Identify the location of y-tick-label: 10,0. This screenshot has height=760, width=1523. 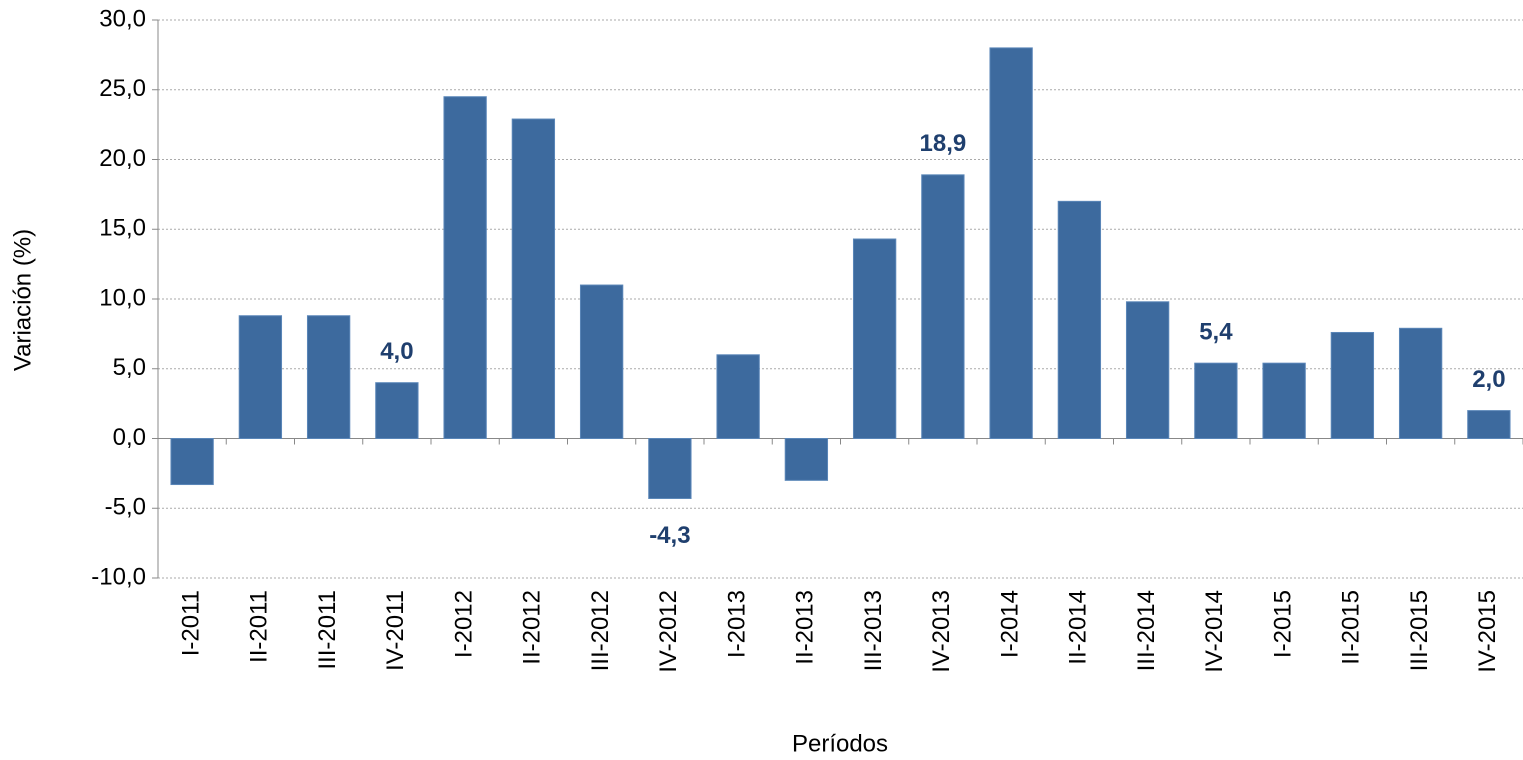
(122, 297).